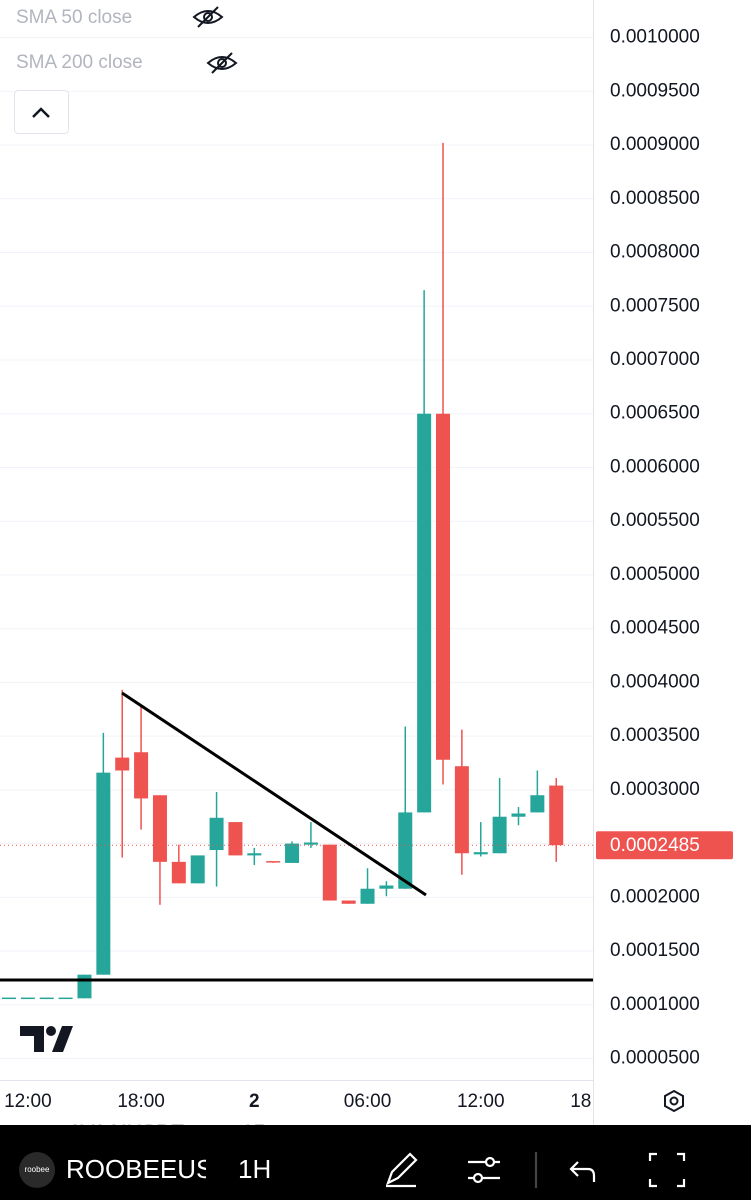 The height and width of the screenshot is (1200, 751). Describe the element at coordinates (655, 252) in the screenshot. I see `y-tick-label: 0.0008000` at that location.